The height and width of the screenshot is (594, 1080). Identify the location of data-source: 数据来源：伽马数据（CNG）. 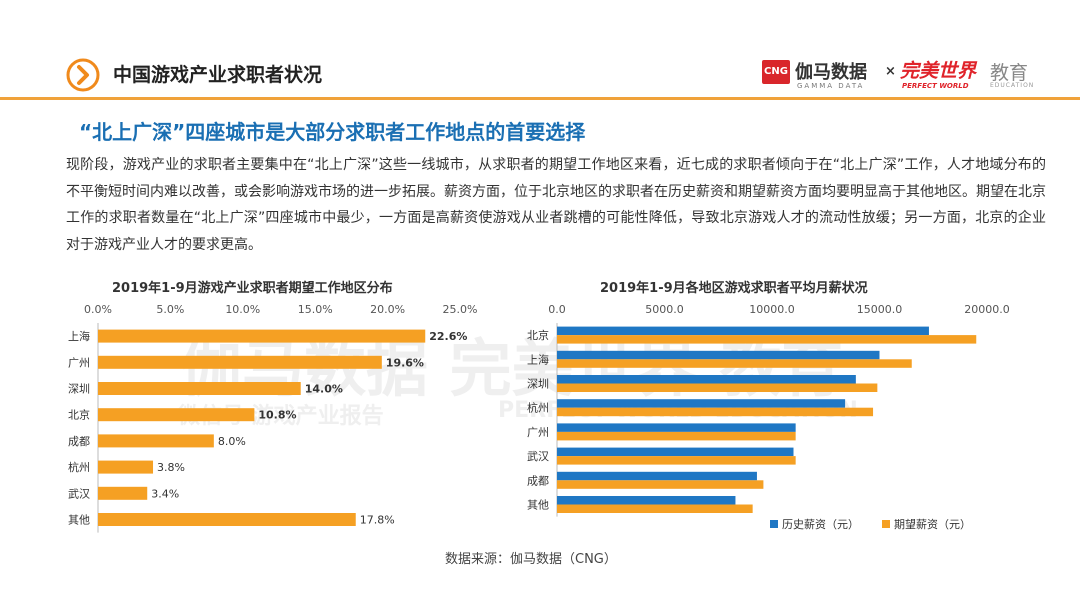
(531, 559).